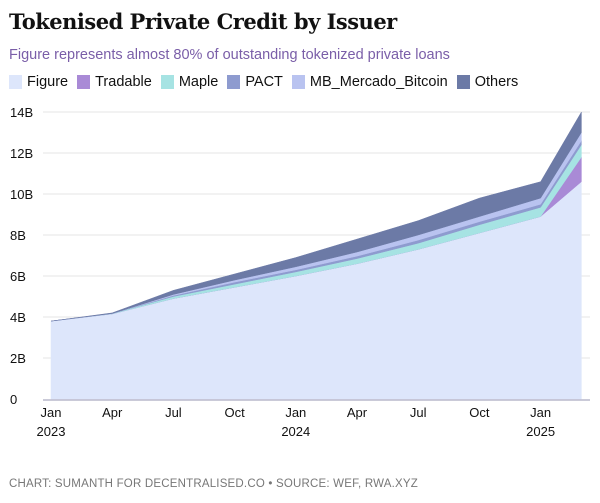 The height and width of the screenshot is (503, 600). Describe the element at coordinates (540, 431) in the screenshot. I see `x-tick-year: 2025` at that location.